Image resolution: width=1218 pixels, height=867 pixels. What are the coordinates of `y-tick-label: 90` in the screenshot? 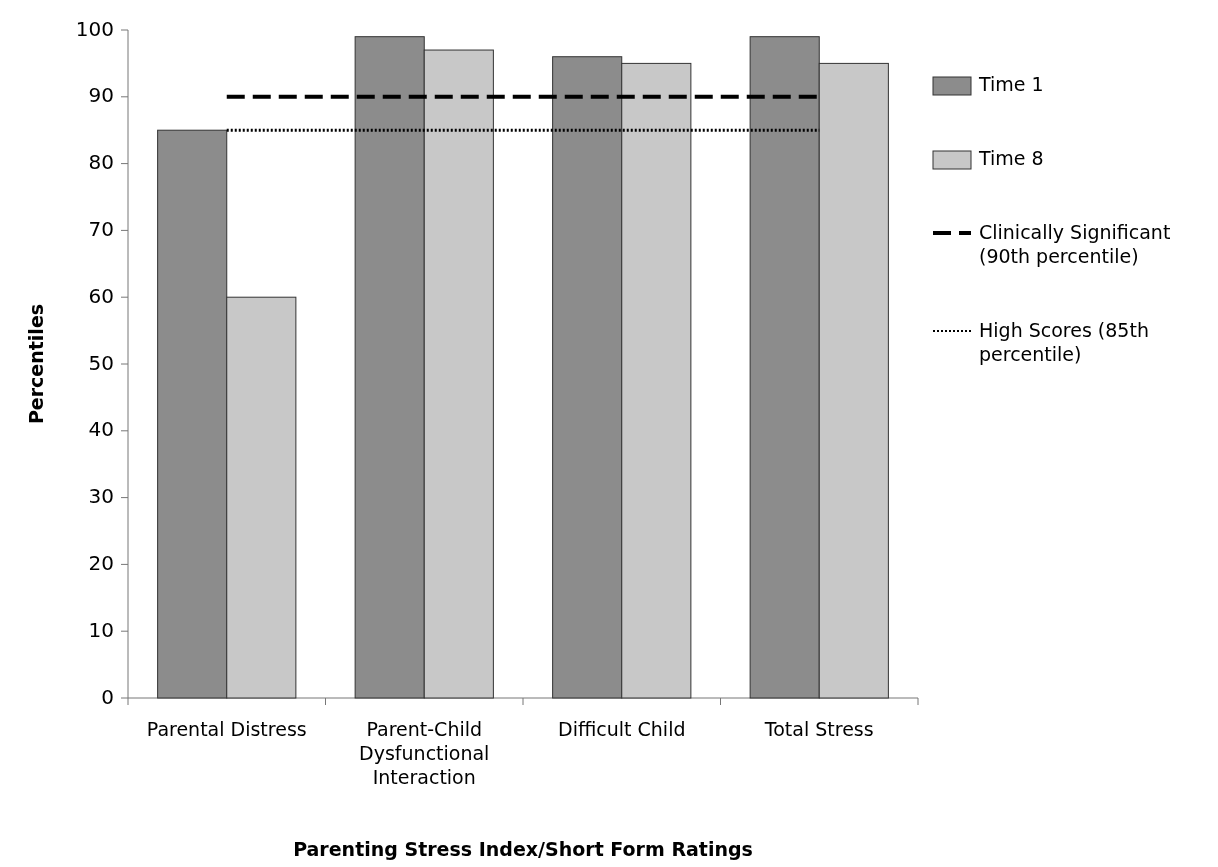 It's located at (101, 95).